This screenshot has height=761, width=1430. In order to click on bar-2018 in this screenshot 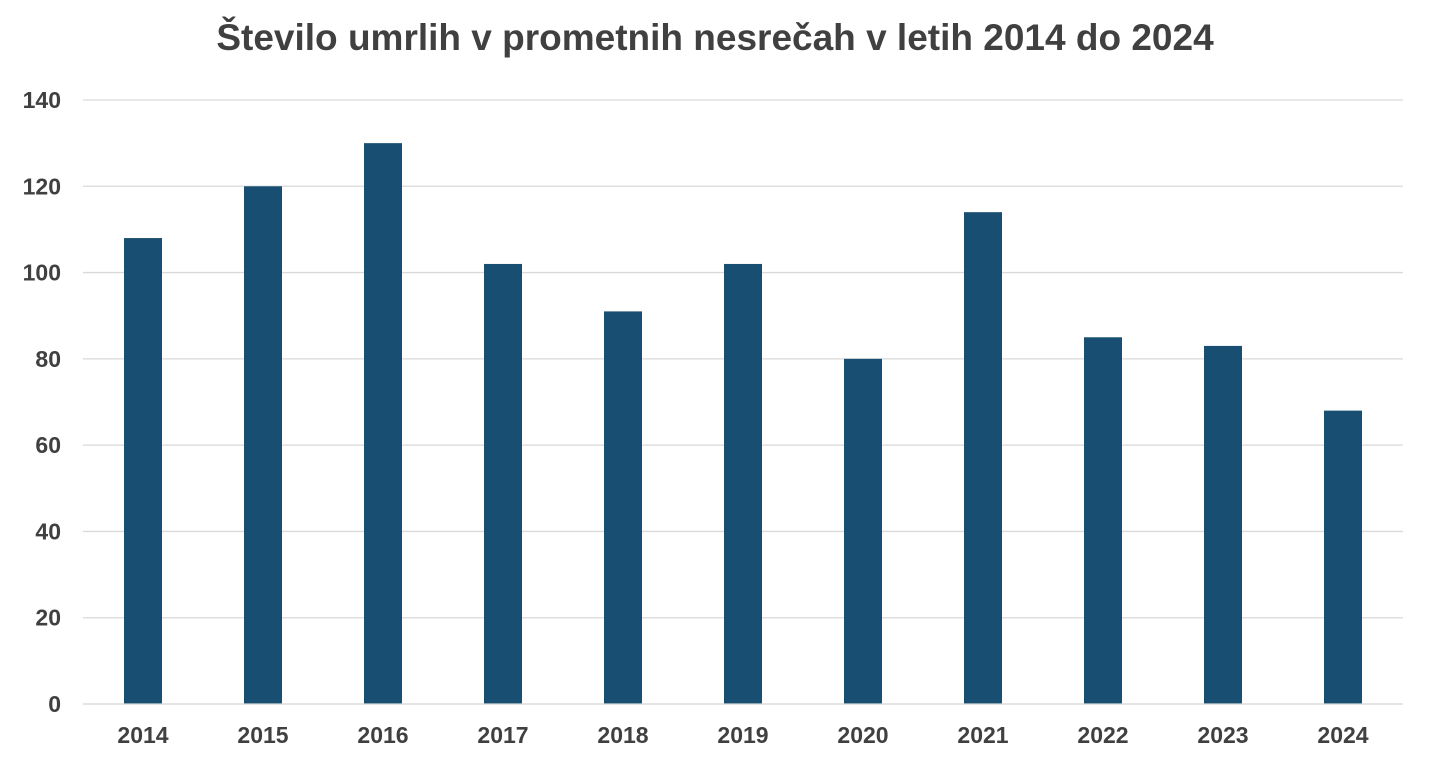, I will do `click(623, 507)`.